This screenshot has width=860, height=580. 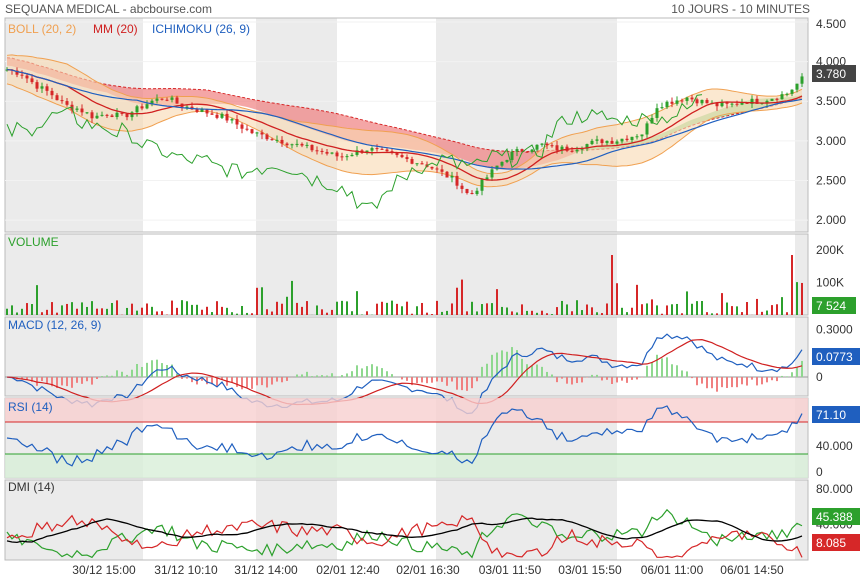 I want to click on rsi-line, so click(x=404, y=436).